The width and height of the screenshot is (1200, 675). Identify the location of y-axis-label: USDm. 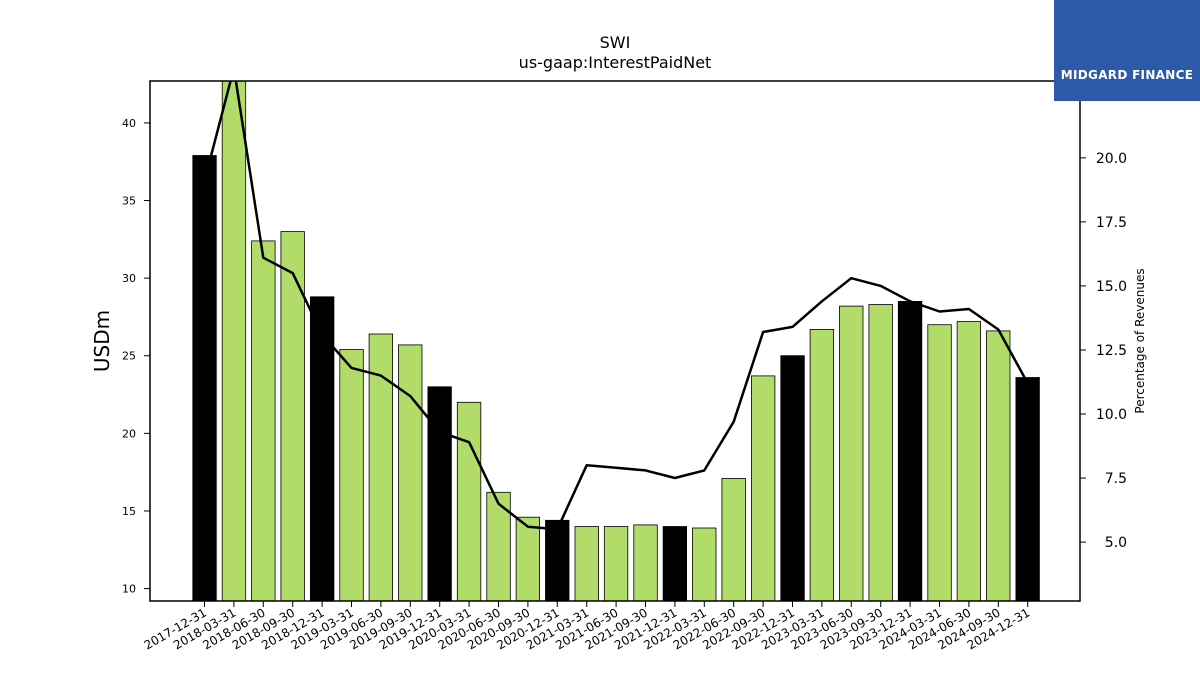
(102, 341).